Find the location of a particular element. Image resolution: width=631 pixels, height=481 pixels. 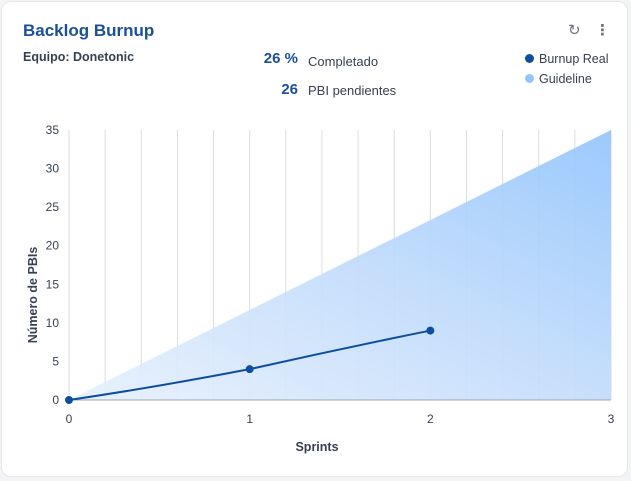

refresh-icon: ↻ is located at coordinates (574, 30).